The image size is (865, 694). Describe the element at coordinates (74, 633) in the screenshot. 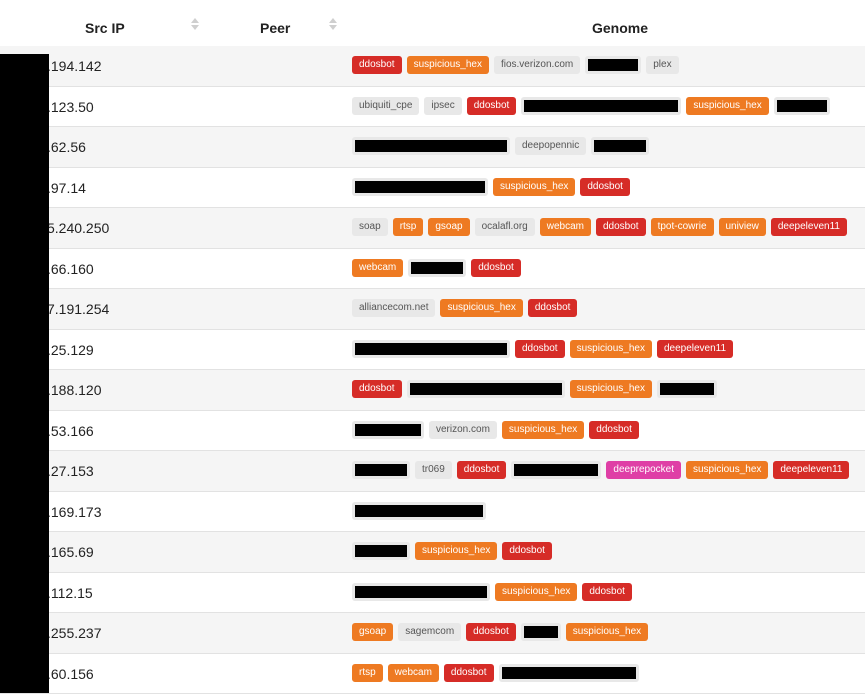

I see `src-ip-cell: .255.237` at that location.